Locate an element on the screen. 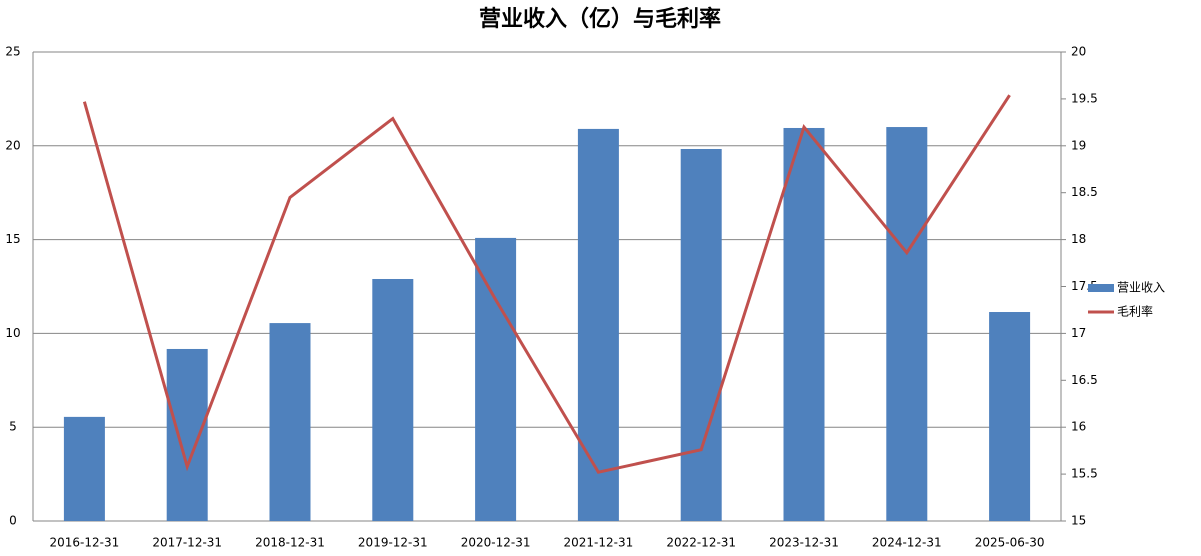 The image size is (1201, 556). y2-tick-label: 15.5 is located at coordinates (1084, 474).